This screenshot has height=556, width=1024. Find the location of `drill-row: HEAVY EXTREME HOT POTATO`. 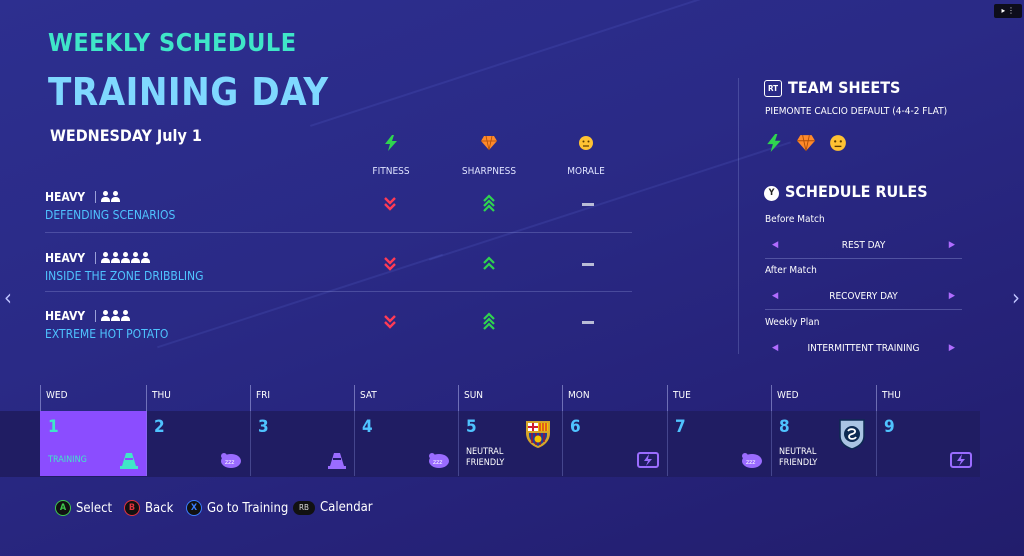

drill-row: HEAVY EXTREME HOT POTATO is located at coordinates (340, 336).